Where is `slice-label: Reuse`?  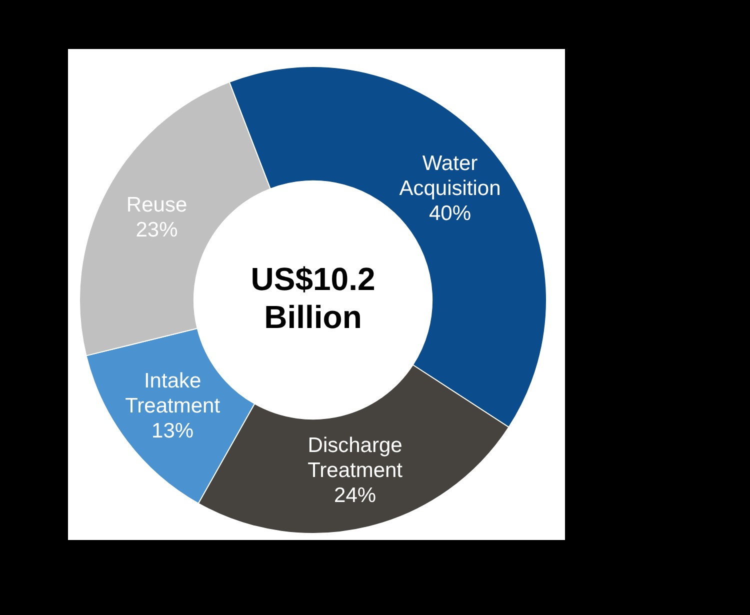 slice-label: Reuse is located at coordinates (157, 205).